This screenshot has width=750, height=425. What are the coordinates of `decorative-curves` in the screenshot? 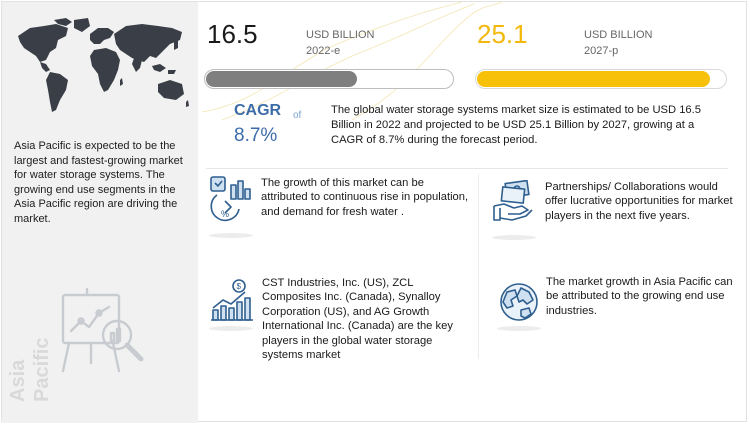 It's located at (352, 61).